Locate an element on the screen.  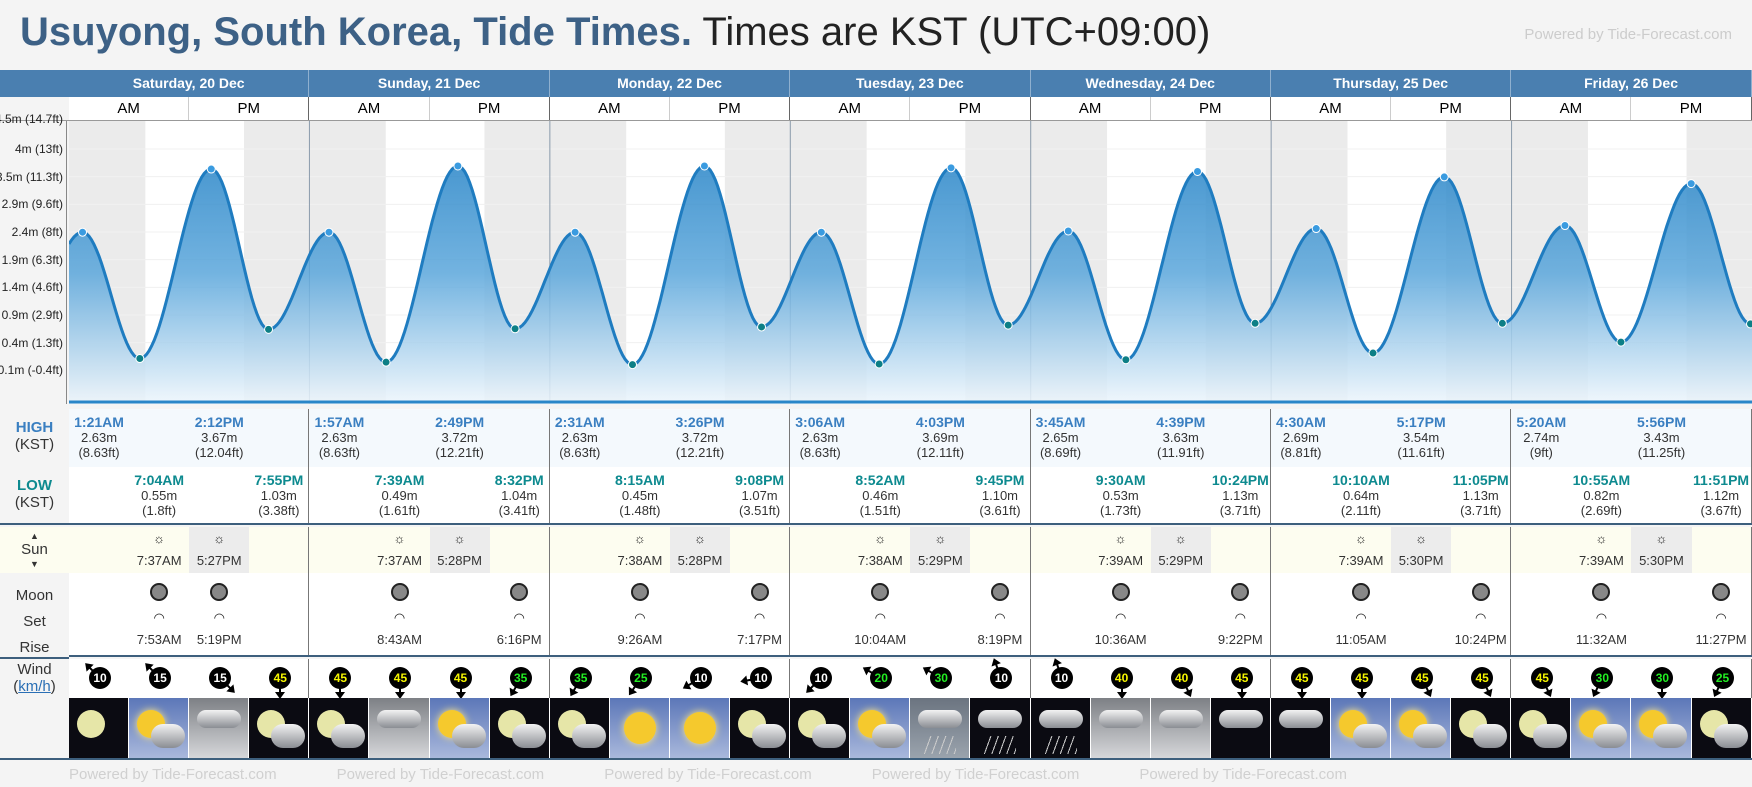
high-tide-cell: 1:21AM 2.63m (8.63ft) is located at coordinates (99, 438).